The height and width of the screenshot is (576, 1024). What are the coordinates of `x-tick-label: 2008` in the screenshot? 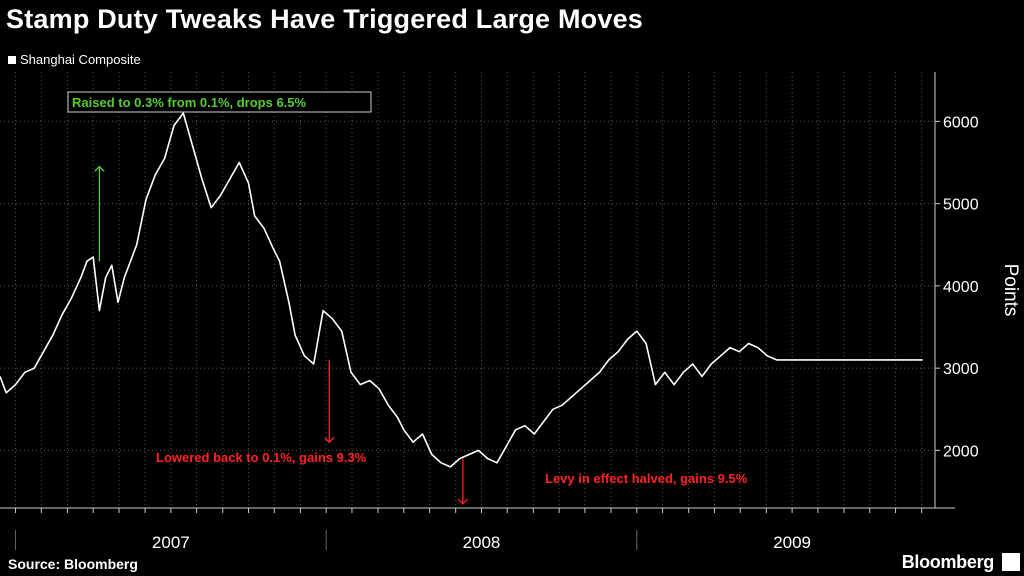 It's located at (482, 542).